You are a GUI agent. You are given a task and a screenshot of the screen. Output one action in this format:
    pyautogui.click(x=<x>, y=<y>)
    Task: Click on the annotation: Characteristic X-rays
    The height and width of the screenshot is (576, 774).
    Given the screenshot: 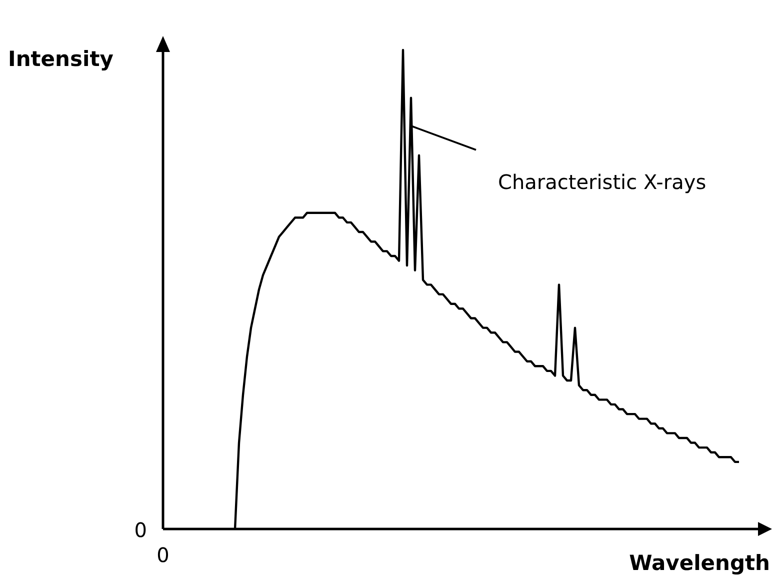 What is the action you would take?
    pyautogui.click(x=602, y=182)
    